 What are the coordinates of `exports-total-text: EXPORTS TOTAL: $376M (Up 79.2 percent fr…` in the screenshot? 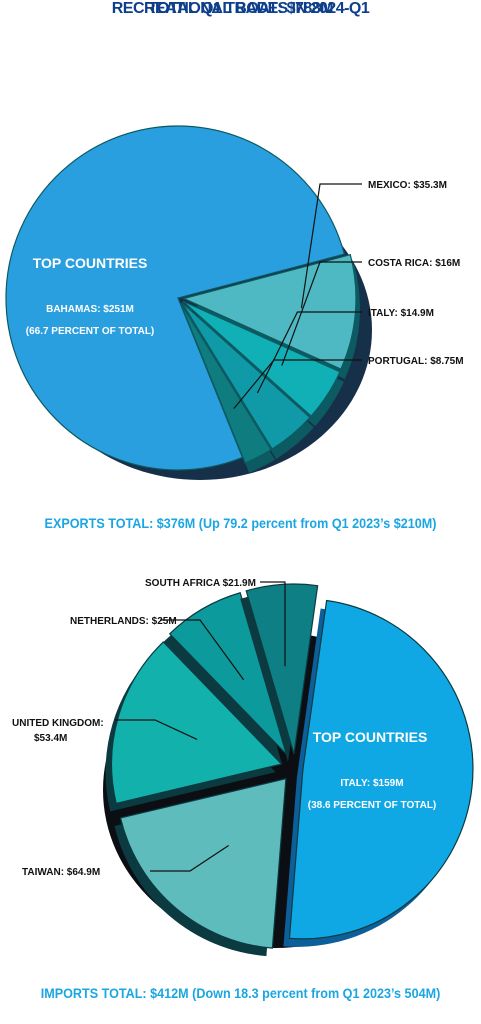 It's located at (240, 523).